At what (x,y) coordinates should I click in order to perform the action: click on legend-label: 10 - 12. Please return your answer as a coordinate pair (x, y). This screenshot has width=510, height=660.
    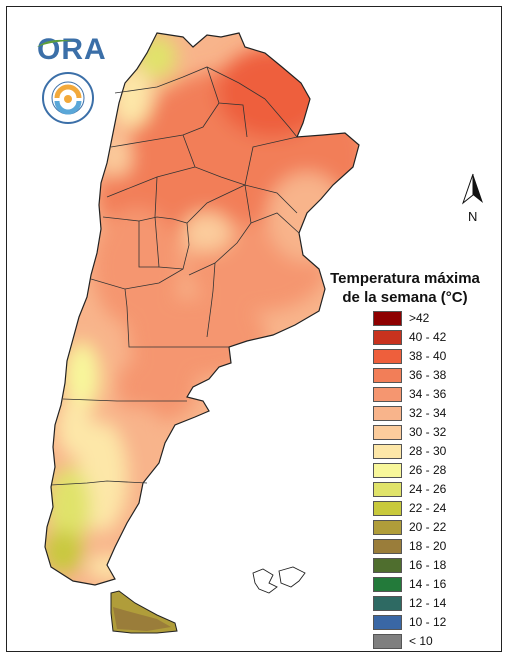
    Looking at the image, I should click on (428, 622).